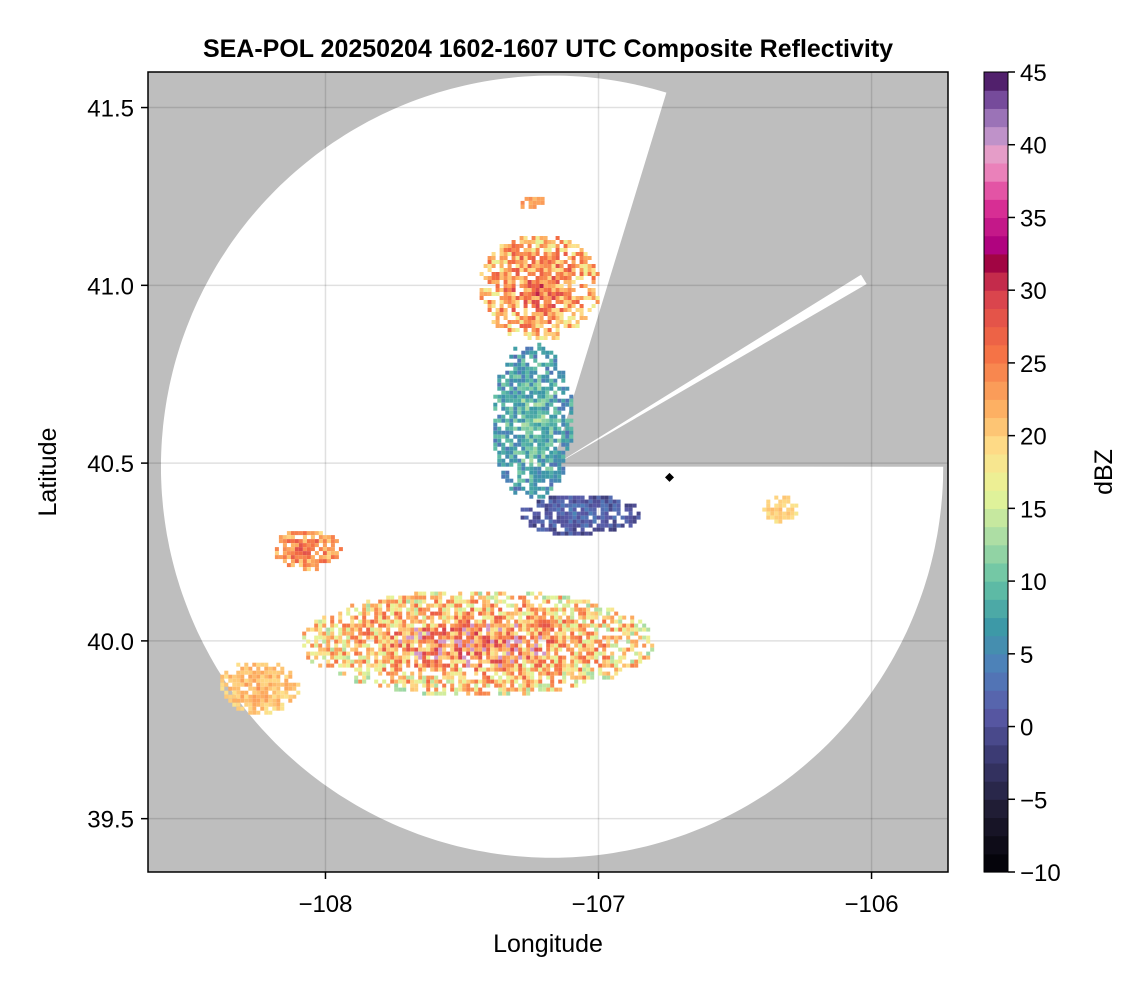  I want to click on x-tick-label: −107, so click(598, 904).